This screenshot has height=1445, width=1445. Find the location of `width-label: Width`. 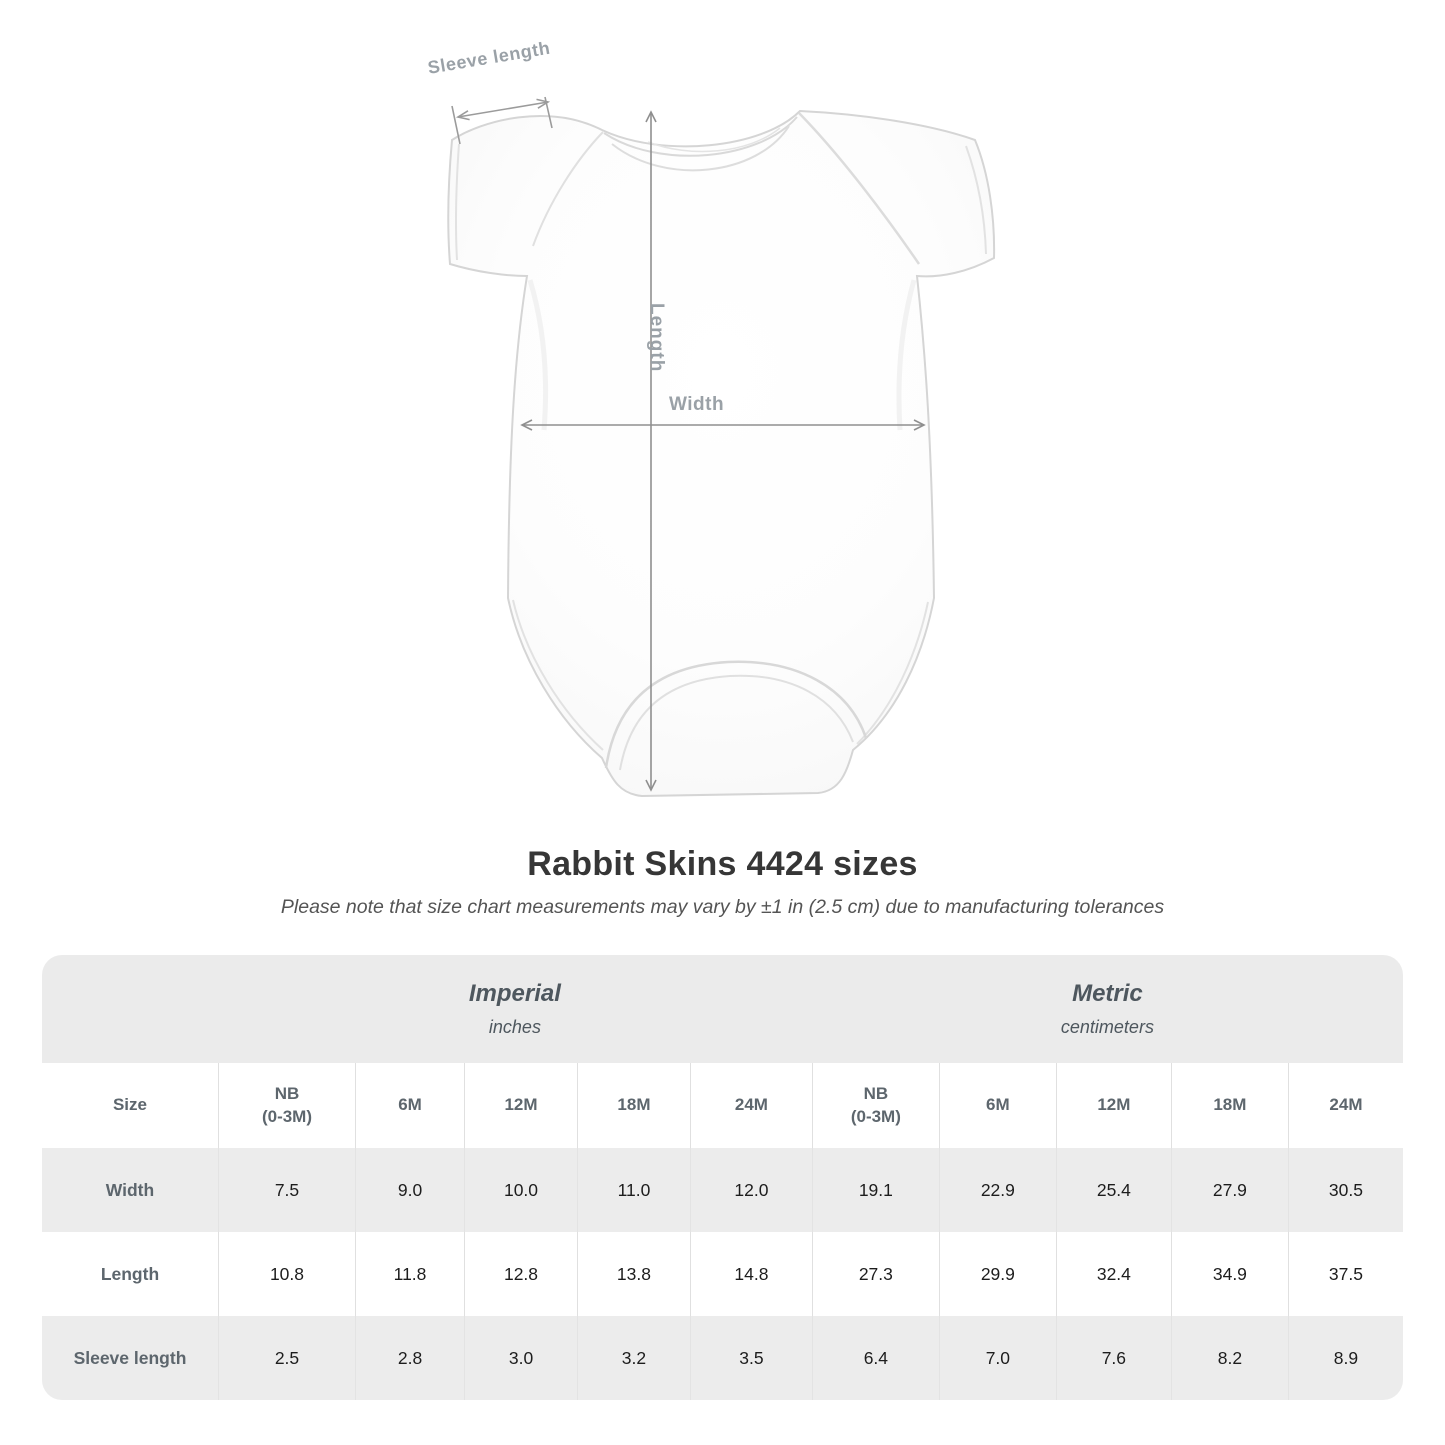

width-label: Width is located at coordinates (697, 404).